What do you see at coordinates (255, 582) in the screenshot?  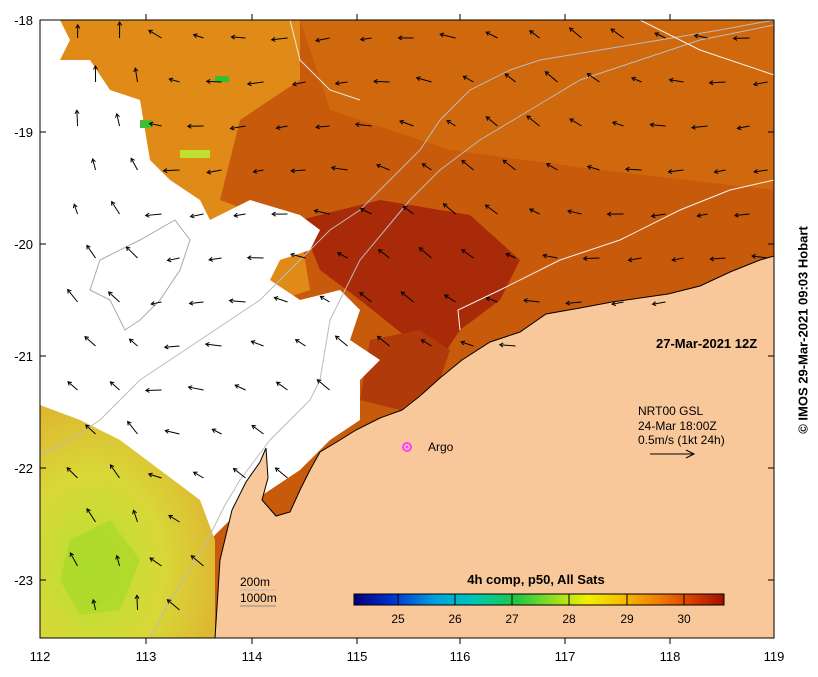 I see `depth-legend-shallow: 200m` at bounding box center [255, 582].